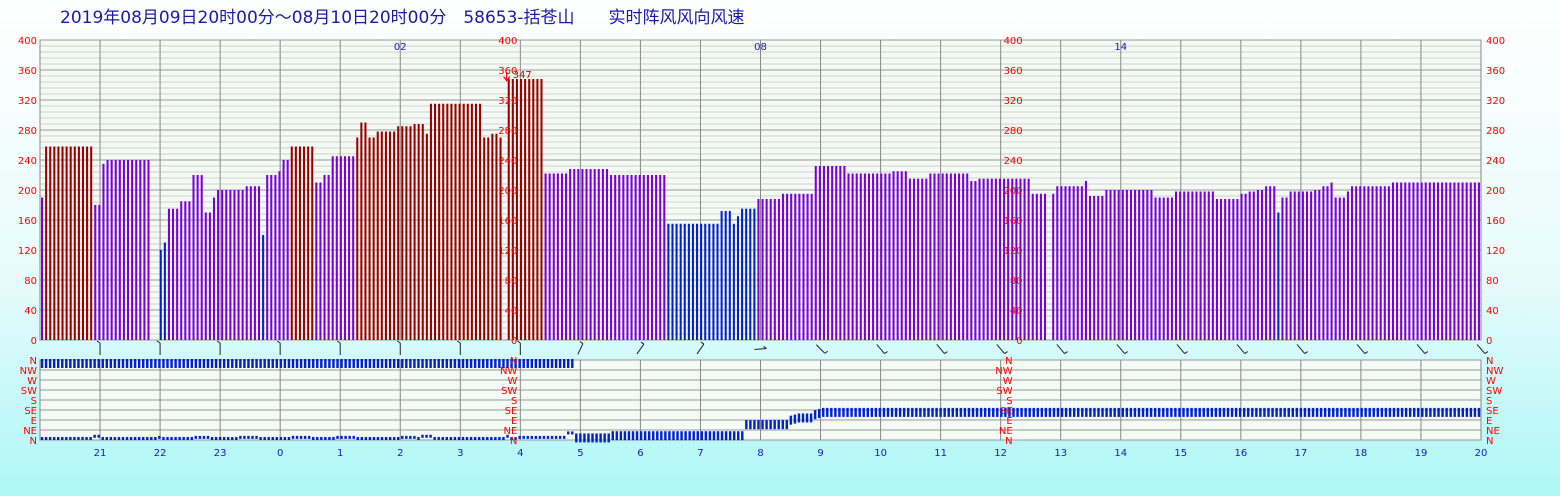  I want to click on direction-tick-label: S, so click(34, 401).